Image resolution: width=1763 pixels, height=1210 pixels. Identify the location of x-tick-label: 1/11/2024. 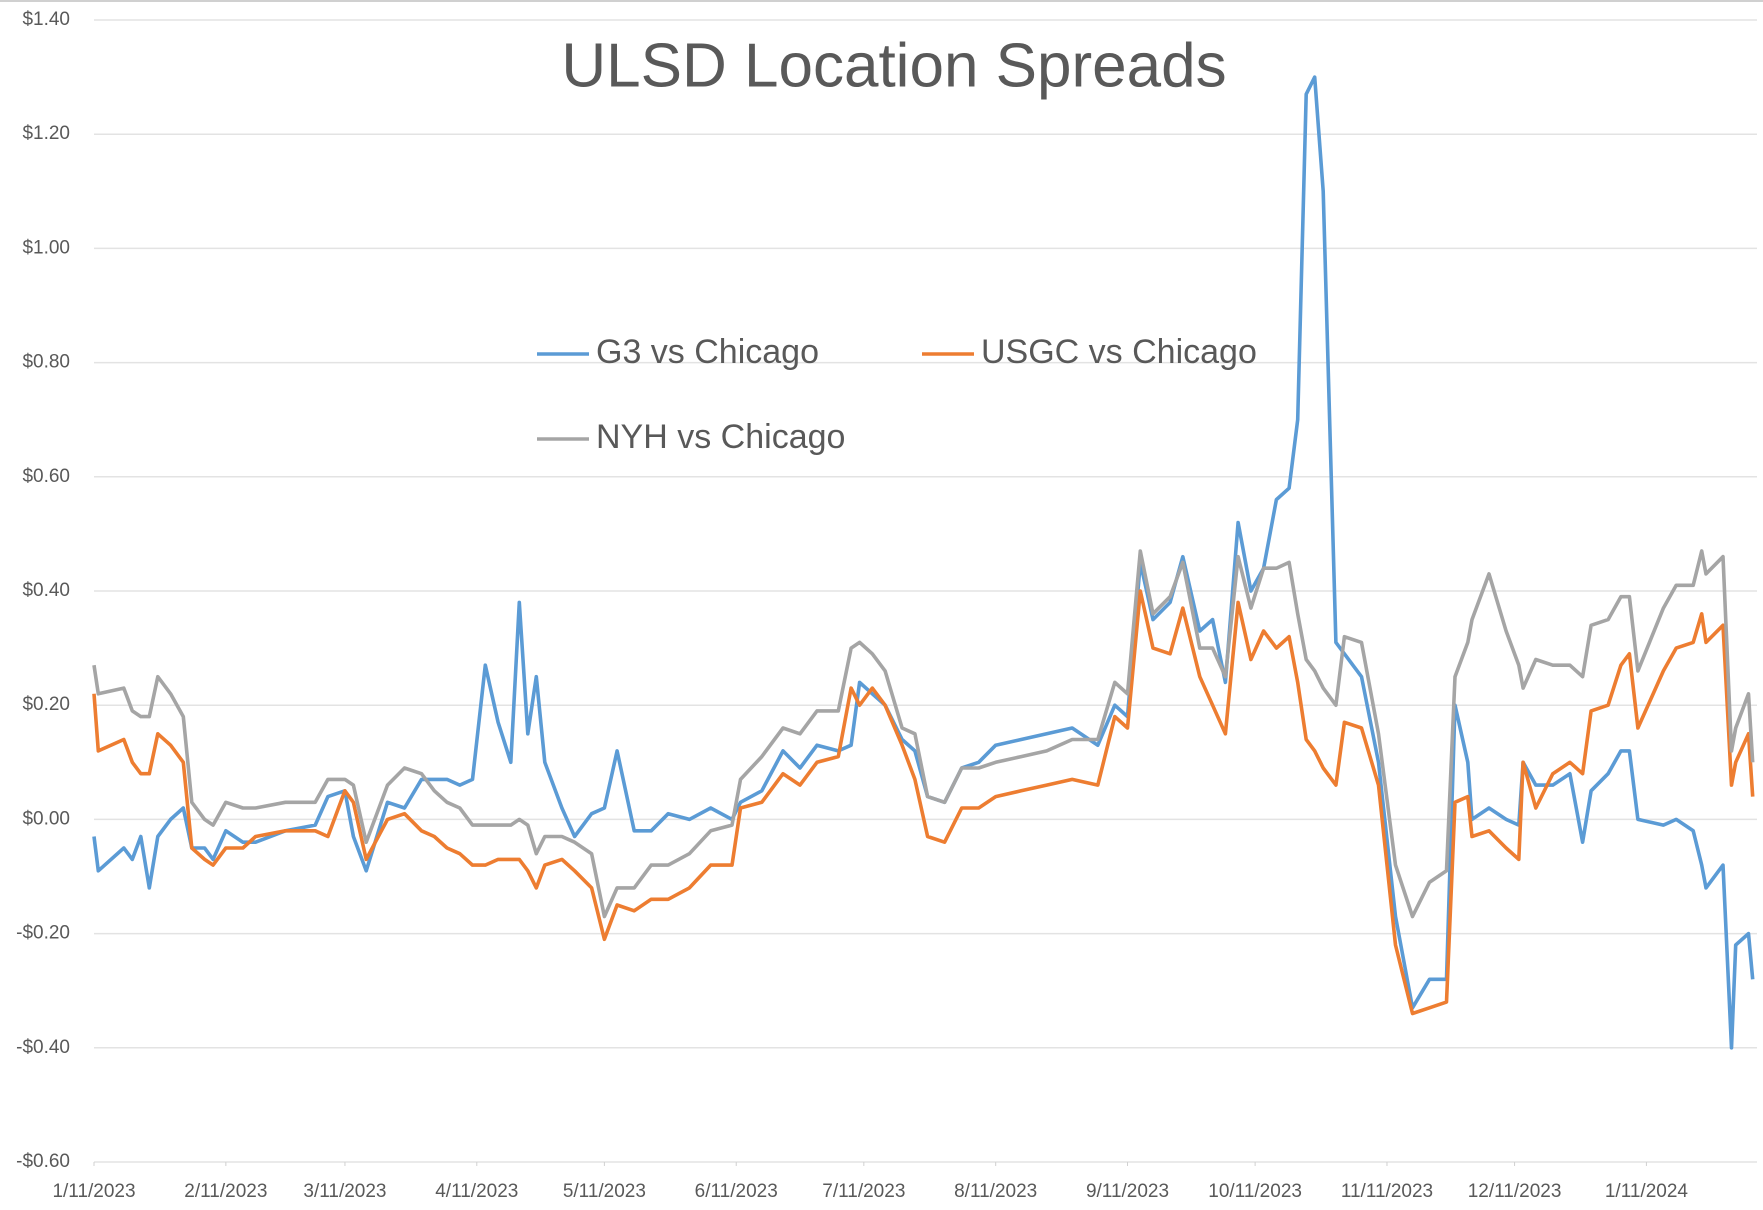
(1647, 1191).